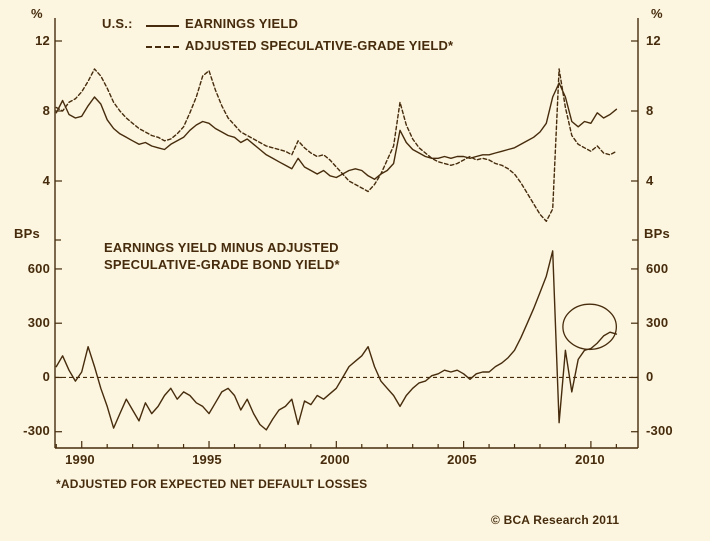 The height and width of the screenshot is (541, 710). What do you see at coordinates (462, 459) in the screenshot?
I see `x-tick-label: 2005` at bounding box center [462, 459].